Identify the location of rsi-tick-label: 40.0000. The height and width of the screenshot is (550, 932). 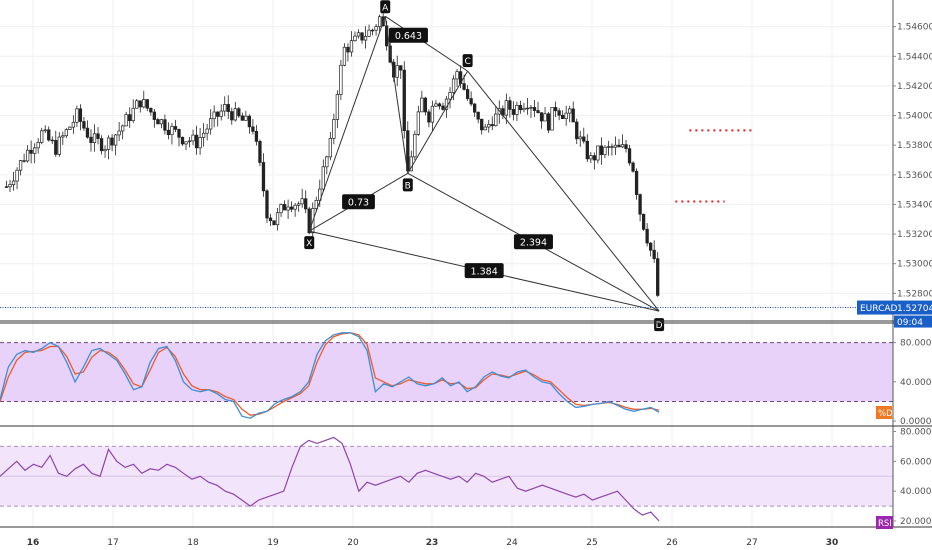
(916, 492).